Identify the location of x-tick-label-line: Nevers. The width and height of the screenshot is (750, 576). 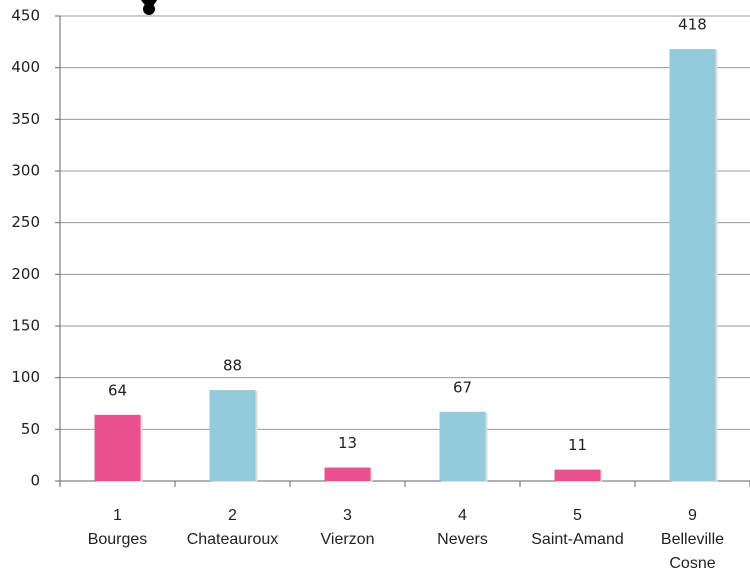
(462, 539).